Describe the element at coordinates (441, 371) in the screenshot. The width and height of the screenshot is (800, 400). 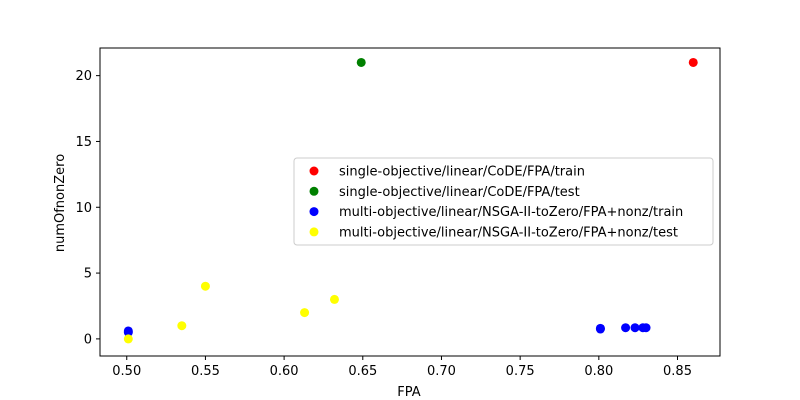
I see `x-tick-label: 0.70` at that location.